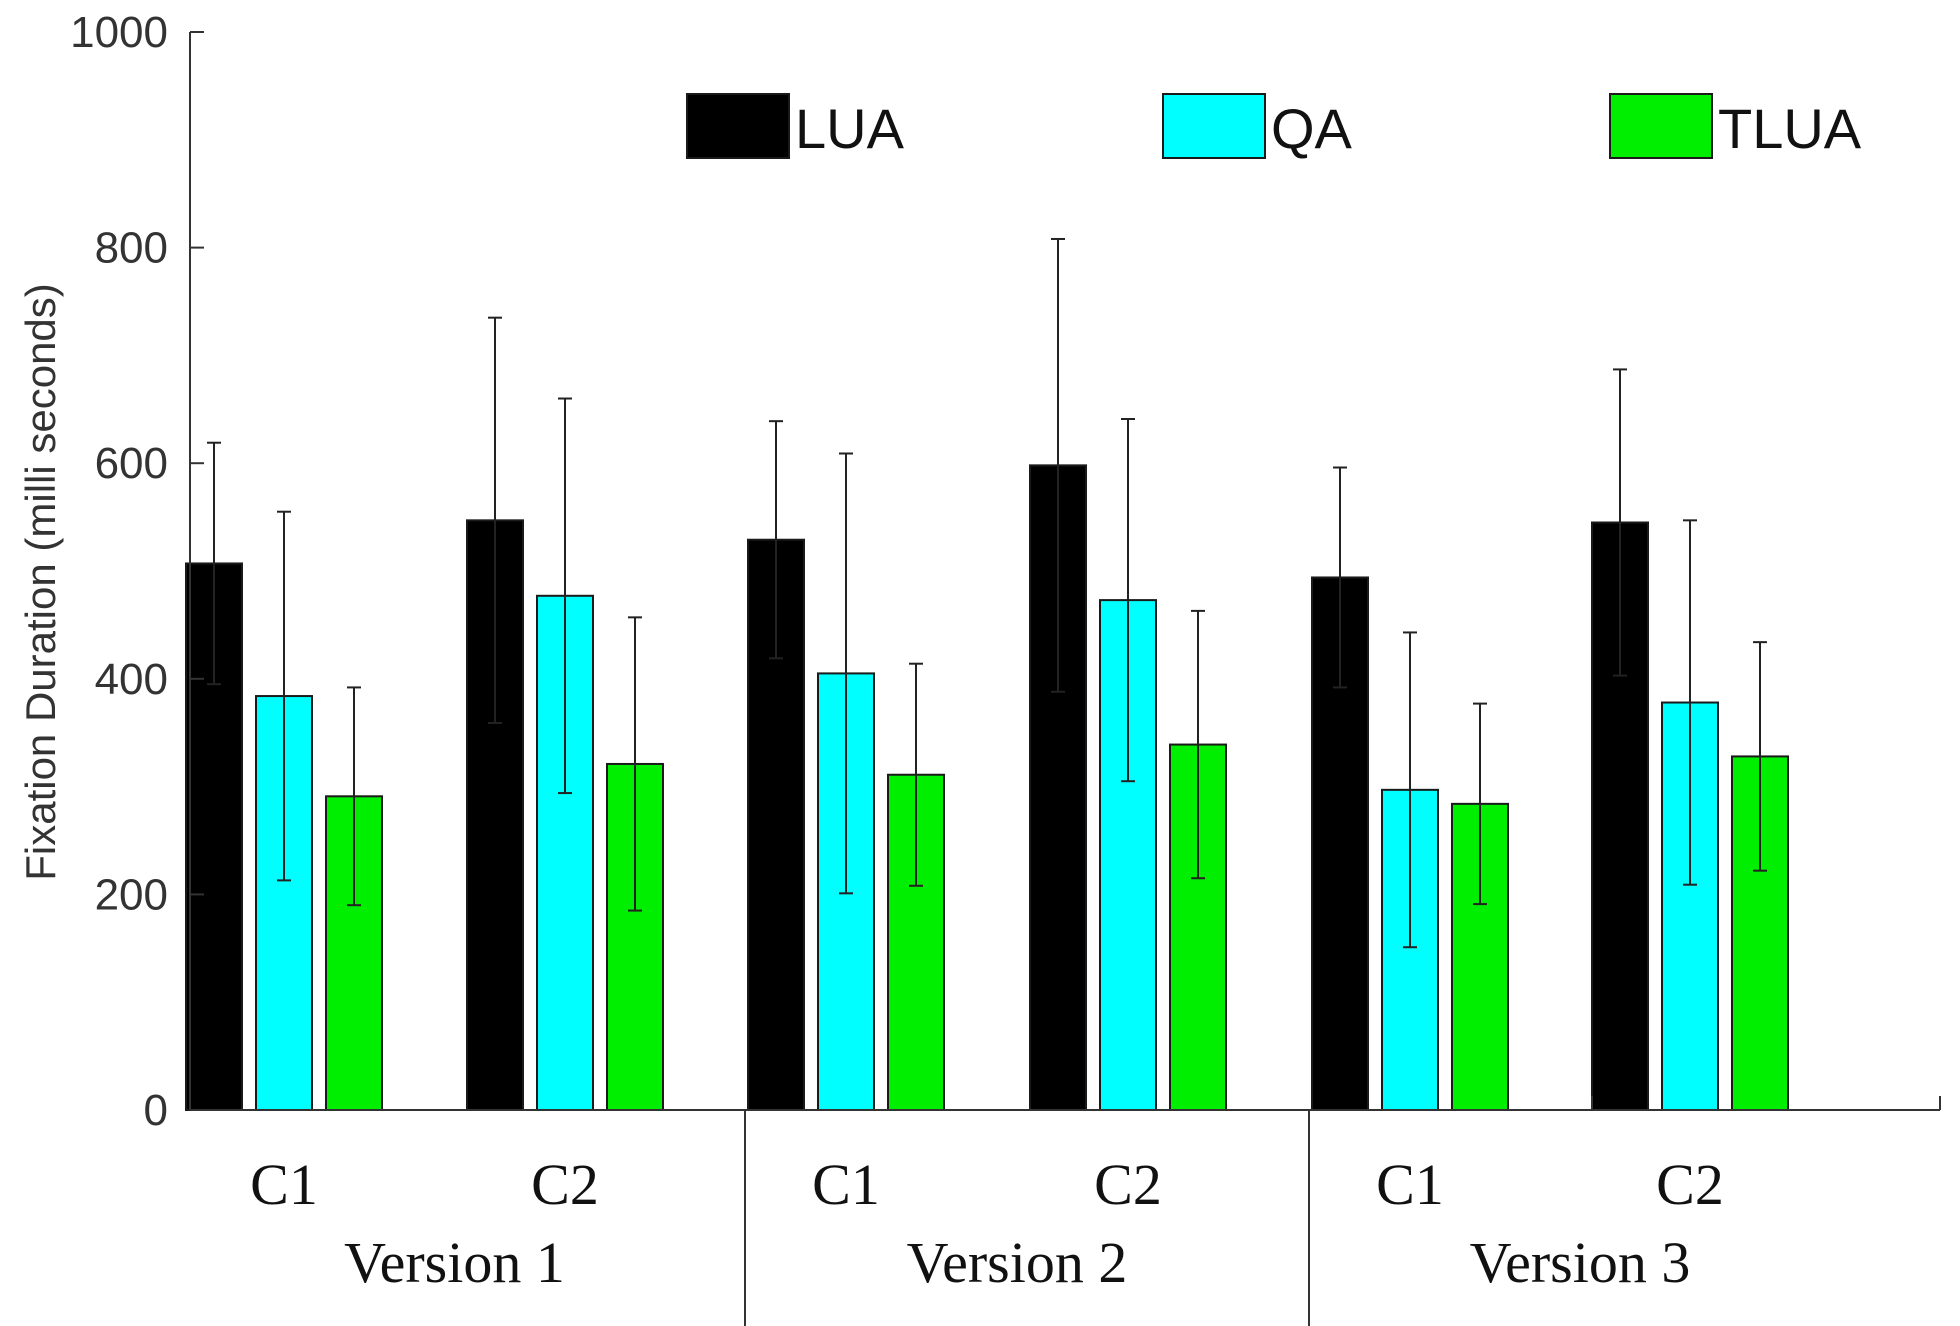 The image size is (1960, 1326). I want to click on y-tick-label-400: 400, so click(131, 679).